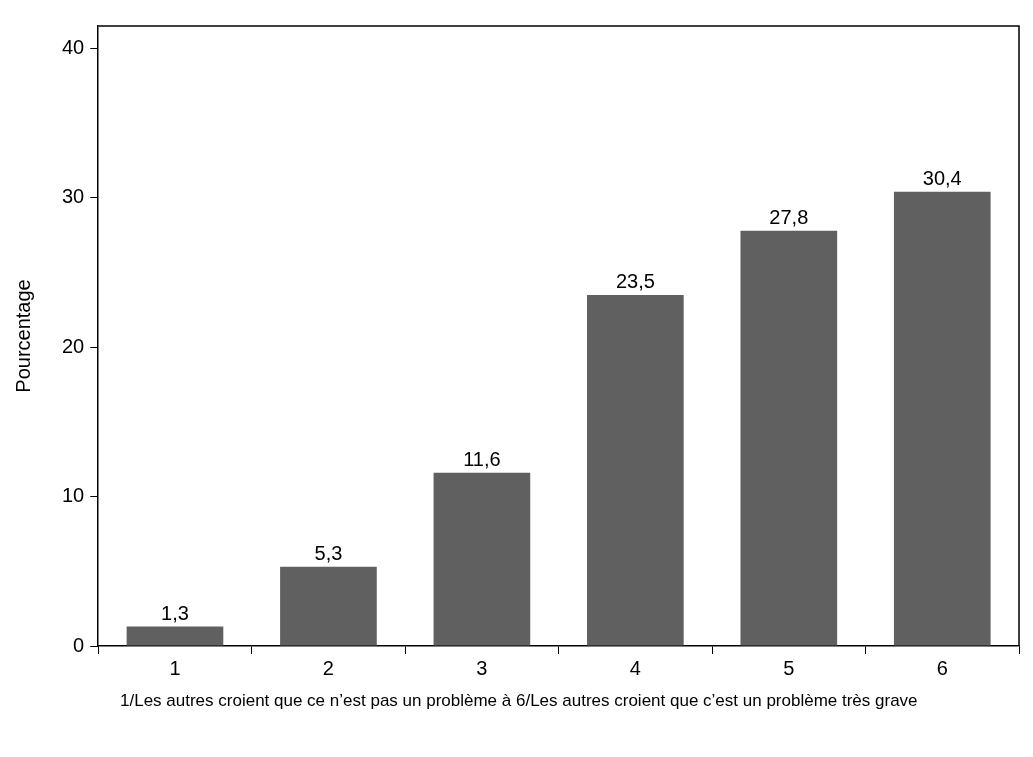 This screenshot has width=1033, height=757. What do you see at coordinates (789, 217) in the screenshot?
I see `data-label: 27,8` at bounding box center [789, 217].